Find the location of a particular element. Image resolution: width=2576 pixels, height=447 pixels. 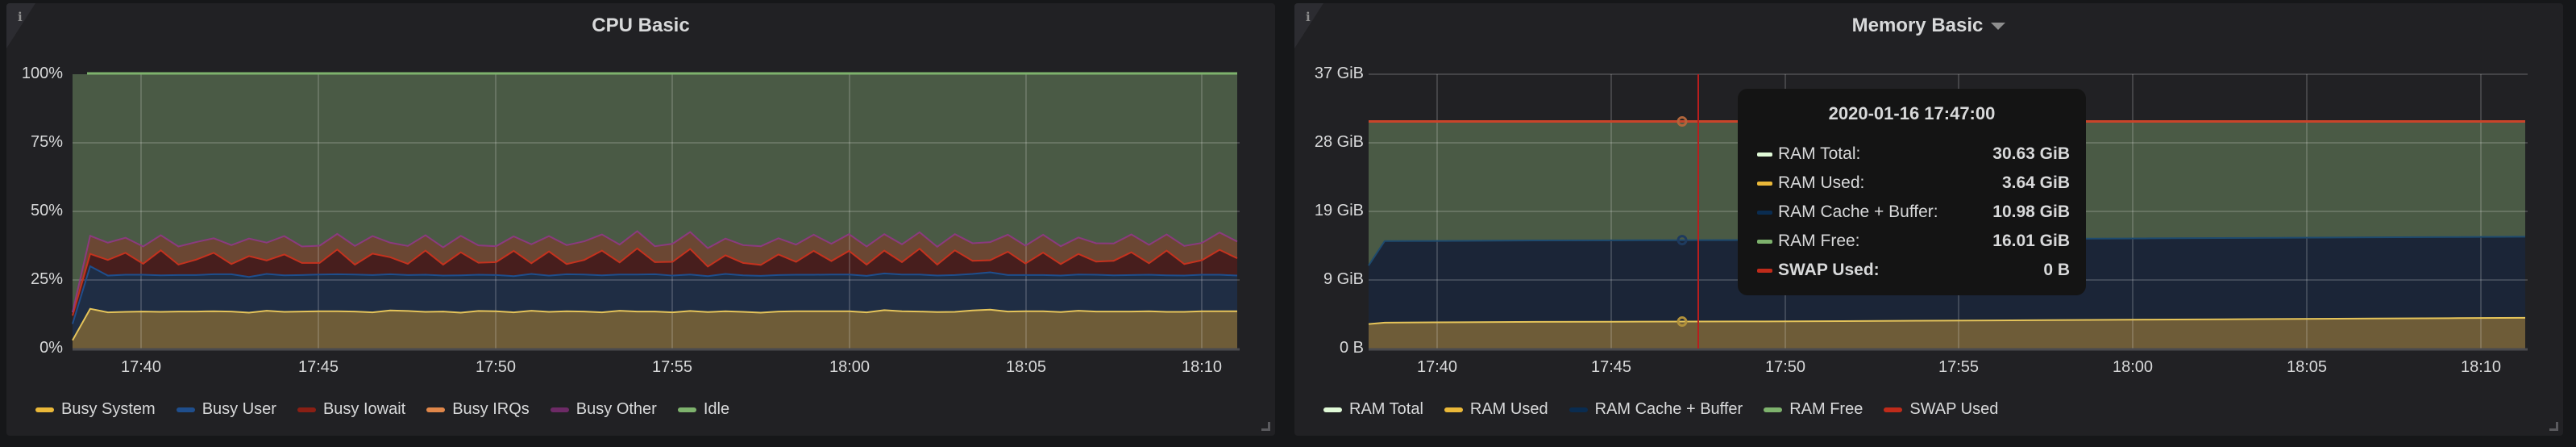

panel-title: CPU Basic is located at coordinates (640, 26).